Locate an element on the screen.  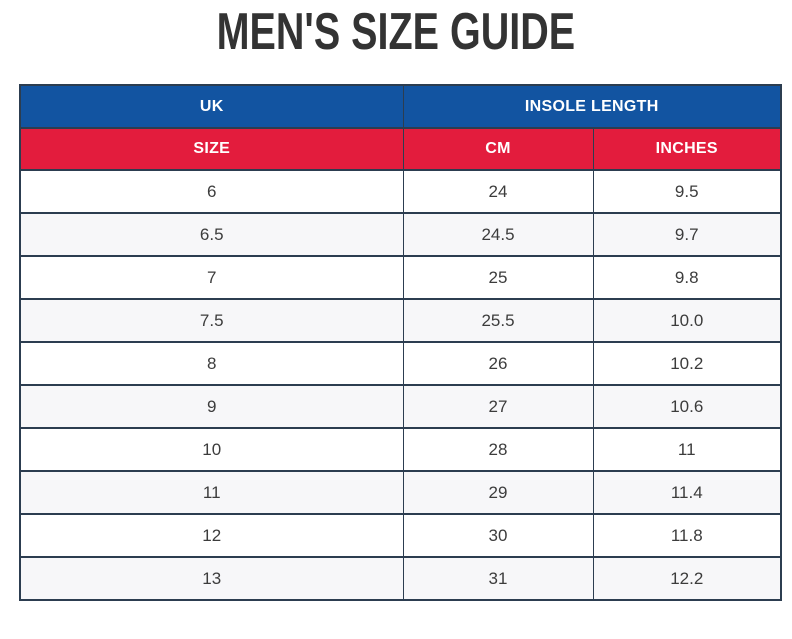
table-row: 12 30 11.8 is located at coordinates (400, 535).